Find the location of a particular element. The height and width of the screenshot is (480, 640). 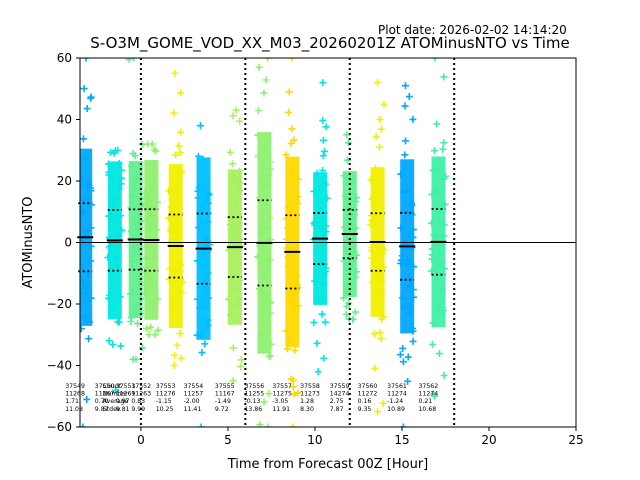

stat-text-37558: 1.28 is located at coordinates (307, 401).